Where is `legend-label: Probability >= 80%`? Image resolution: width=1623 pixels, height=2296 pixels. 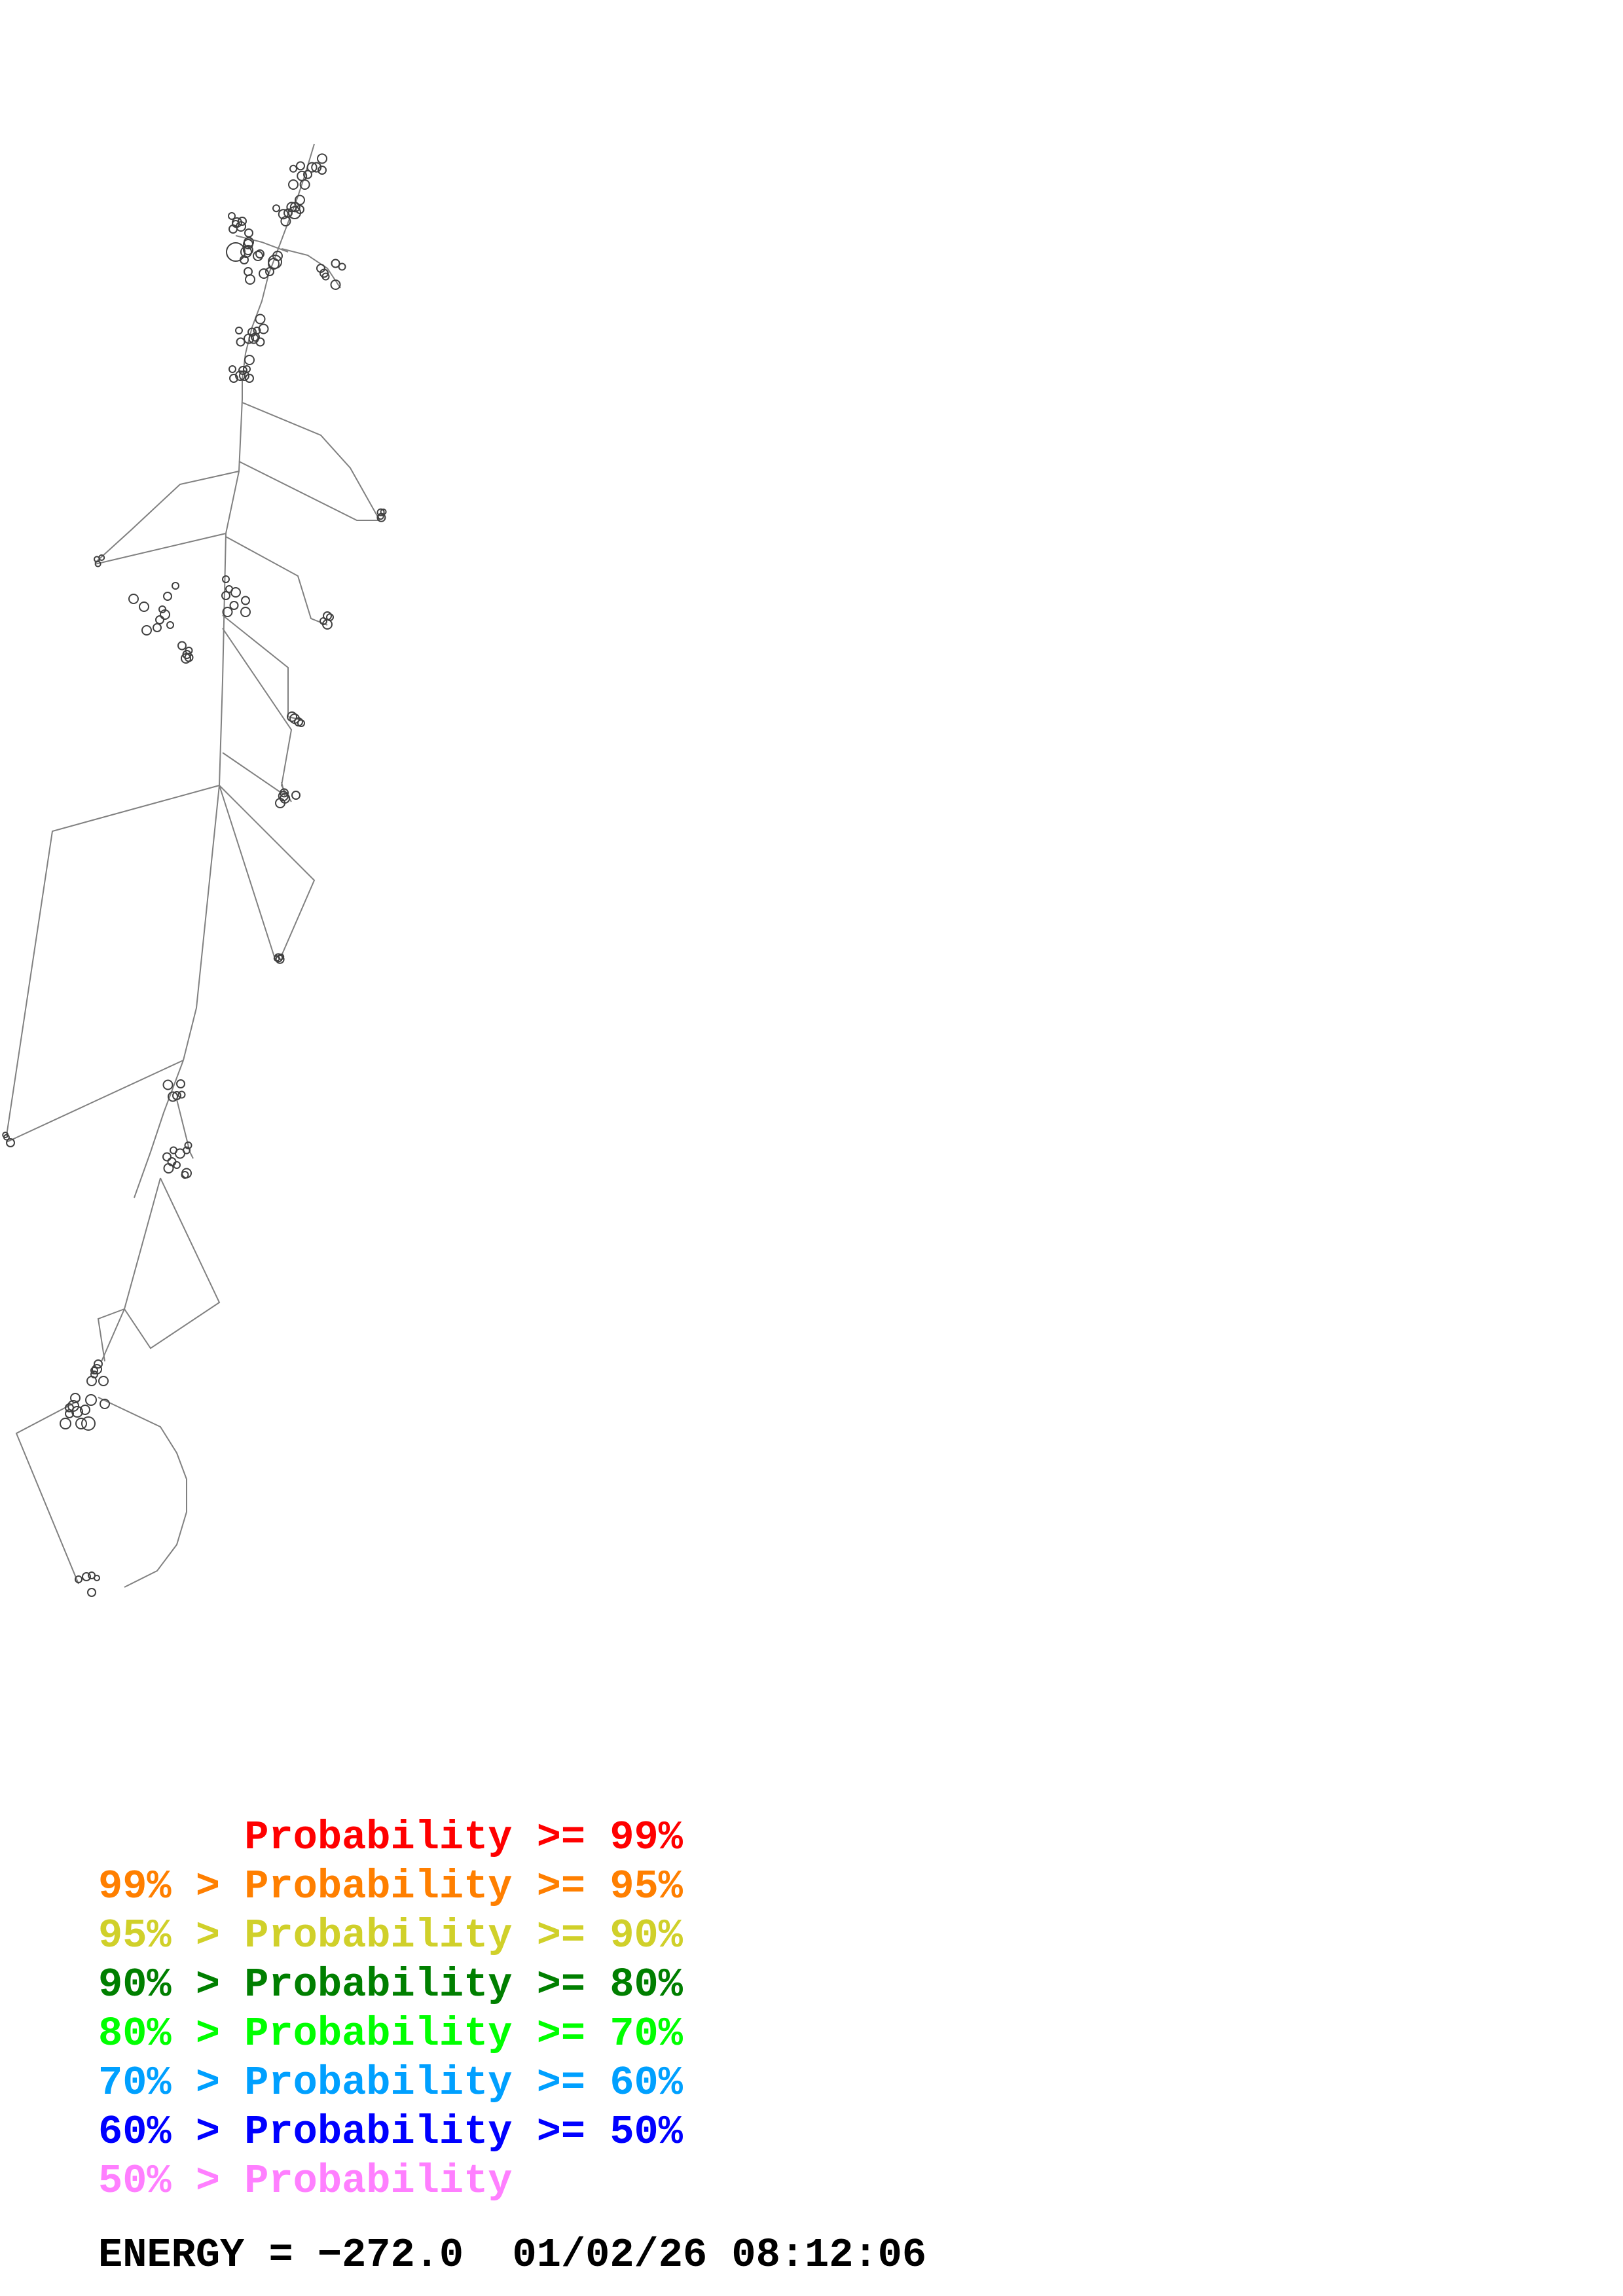
legend-label: Probability >= 80% is located at coordinates (463, 1985).